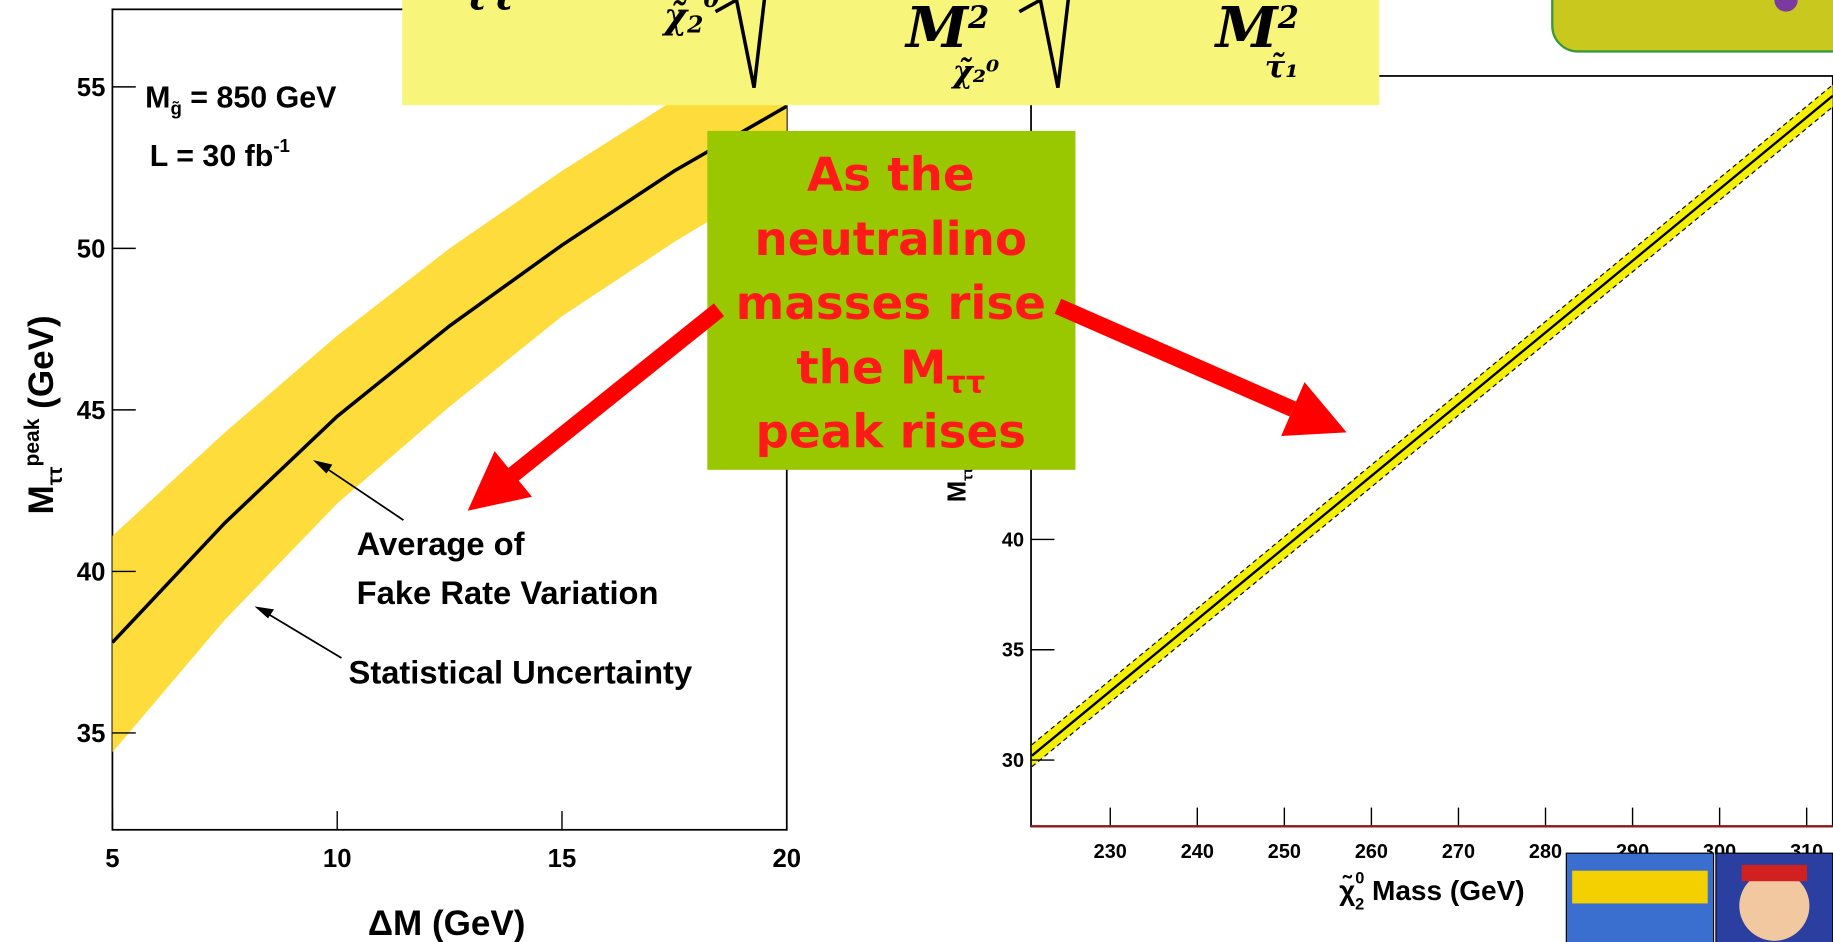  Describe the element at coordinates (1359, 879) in the screenshot. I see `x-axis-label-part: 0` at that location.